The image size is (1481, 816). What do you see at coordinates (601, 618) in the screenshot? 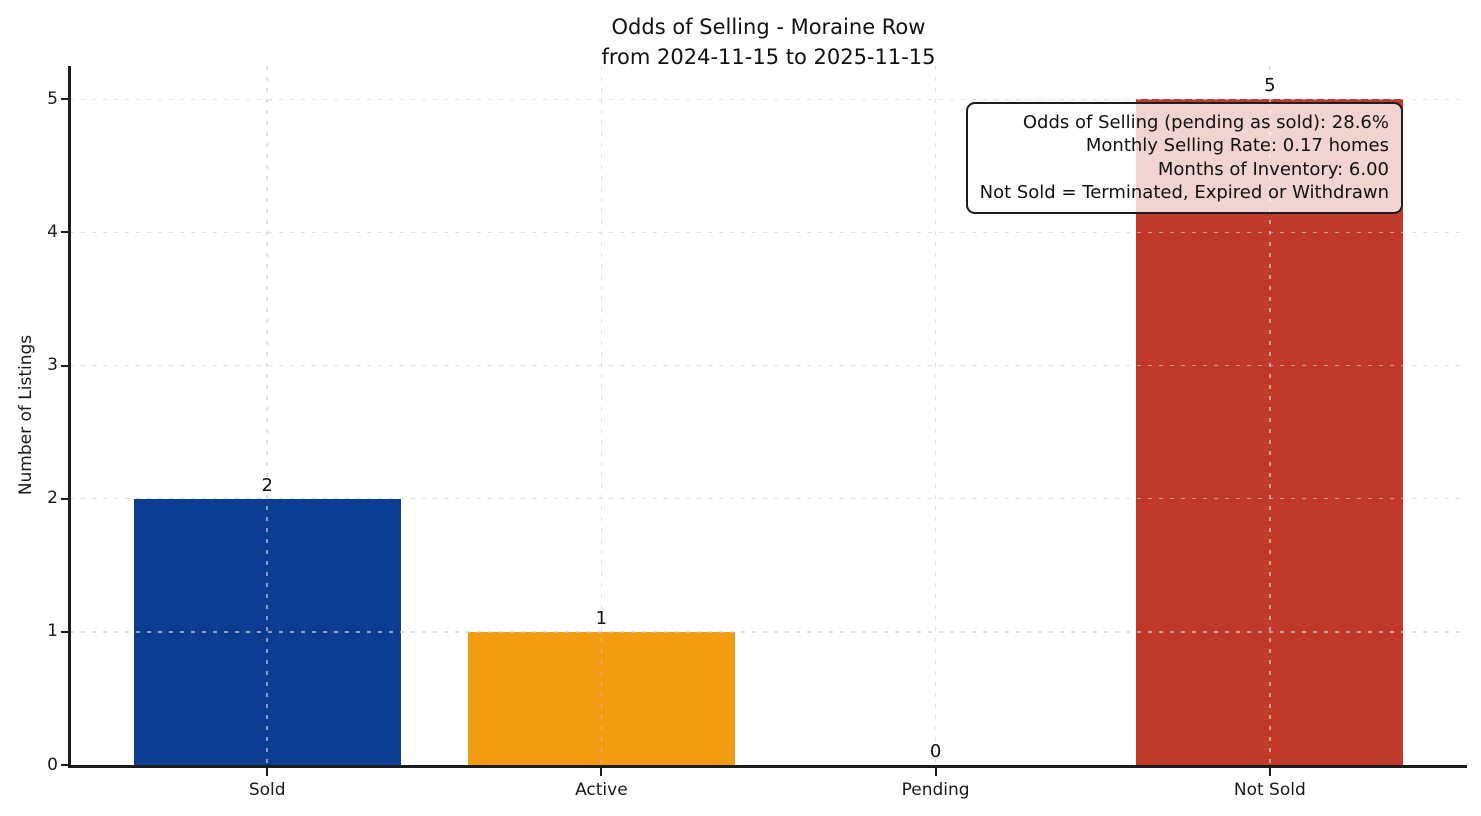
I see `bar-value-label: 1` at bounding box center [601, 618].